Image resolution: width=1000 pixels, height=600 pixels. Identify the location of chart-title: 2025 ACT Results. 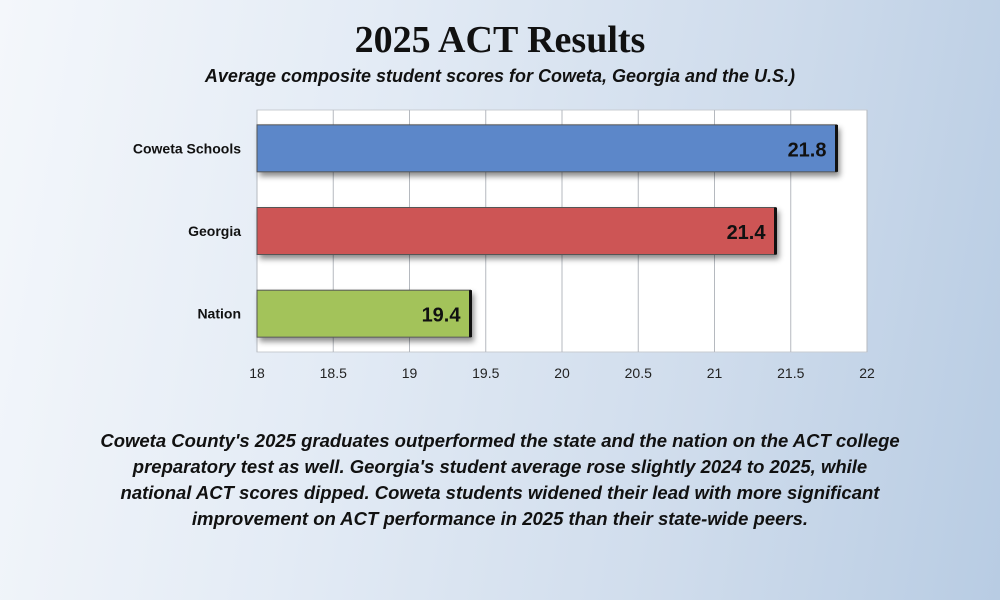
(500, 40).